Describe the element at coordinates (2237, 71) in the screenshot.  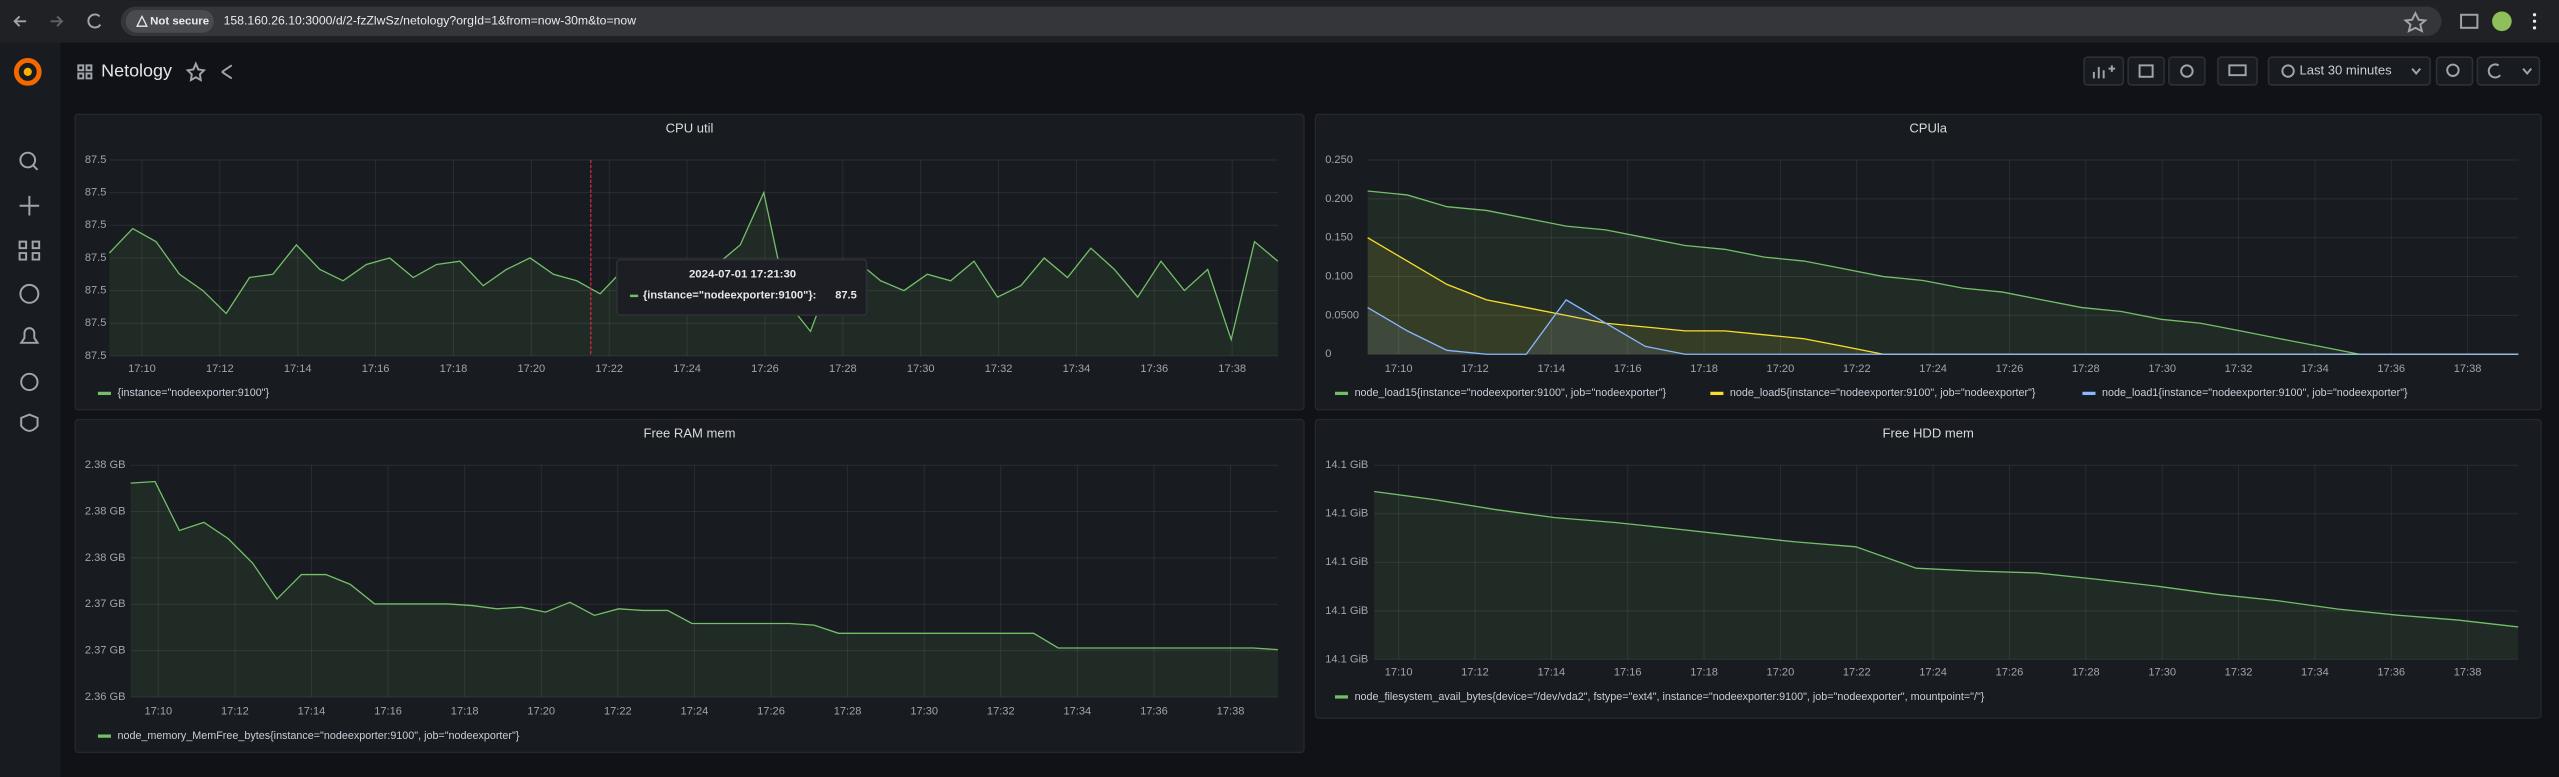
I see `tv-mode-button` at that location.